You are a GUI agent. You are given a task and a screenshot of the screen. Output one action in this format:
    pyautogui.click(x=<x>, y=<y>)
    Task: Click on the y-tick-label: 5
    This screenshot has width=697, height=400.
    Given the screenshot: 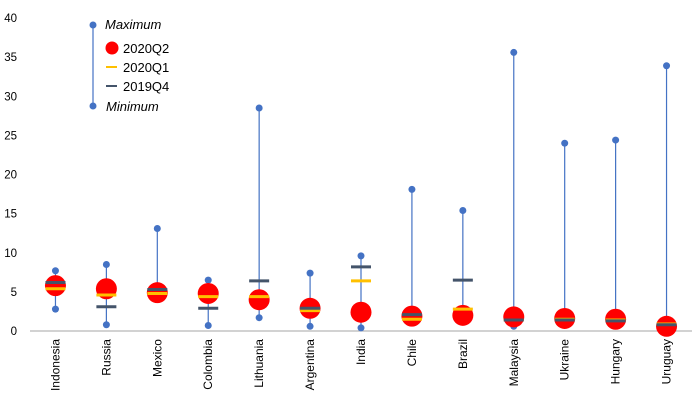 What is the action you would take?
    pyautogui.click(x=14, y=293)
    